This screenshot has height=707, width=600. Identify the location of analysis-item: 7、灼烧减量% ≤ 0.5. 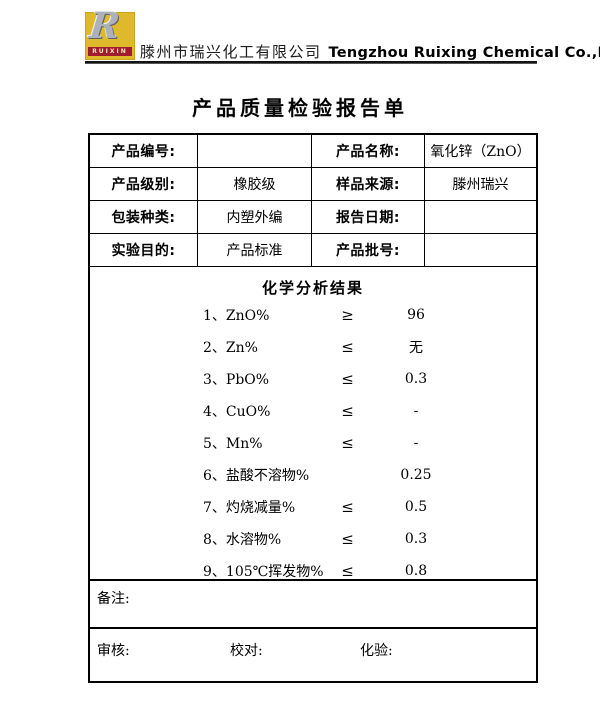
(313, 507).